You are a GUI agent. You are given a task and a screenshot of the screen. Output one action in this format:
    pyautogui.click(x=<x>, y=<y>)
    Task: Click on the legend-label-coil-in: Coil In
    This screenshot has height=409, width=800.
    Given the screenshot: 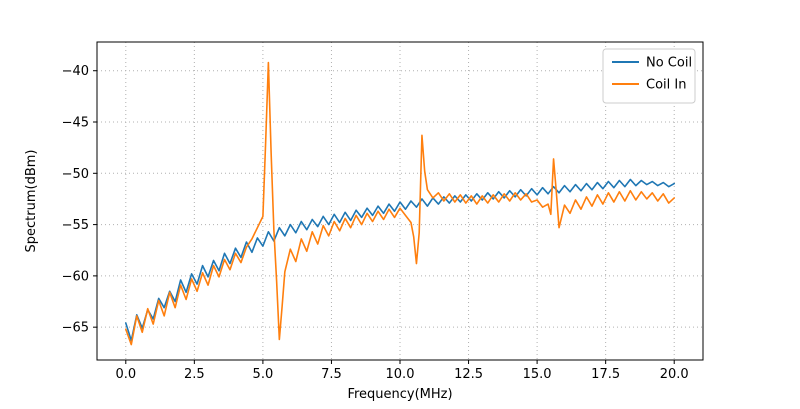 What is the action you would take?
    pyautogui.click(x=666, y=85)
    